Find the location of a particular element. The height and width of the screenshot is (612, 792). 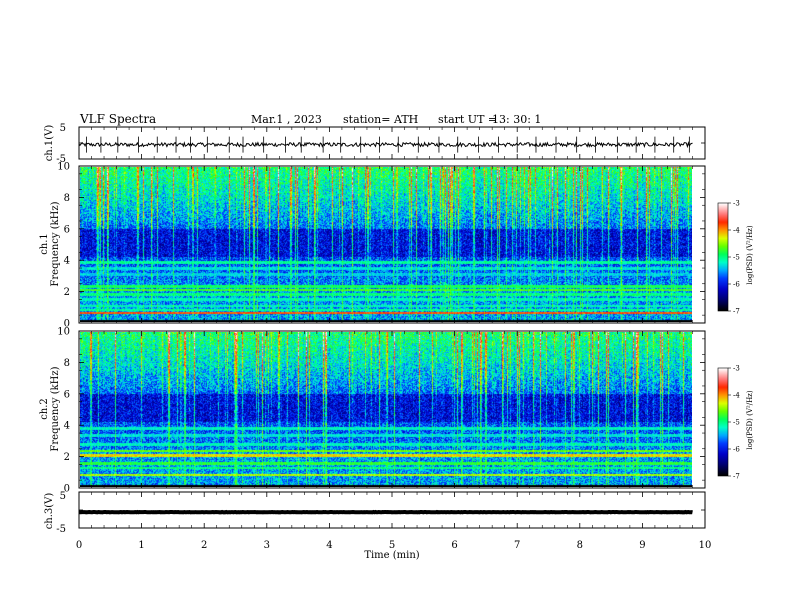

ch3-waveform-ylabel: ch.3(V) is located at coordinates (49, 511).